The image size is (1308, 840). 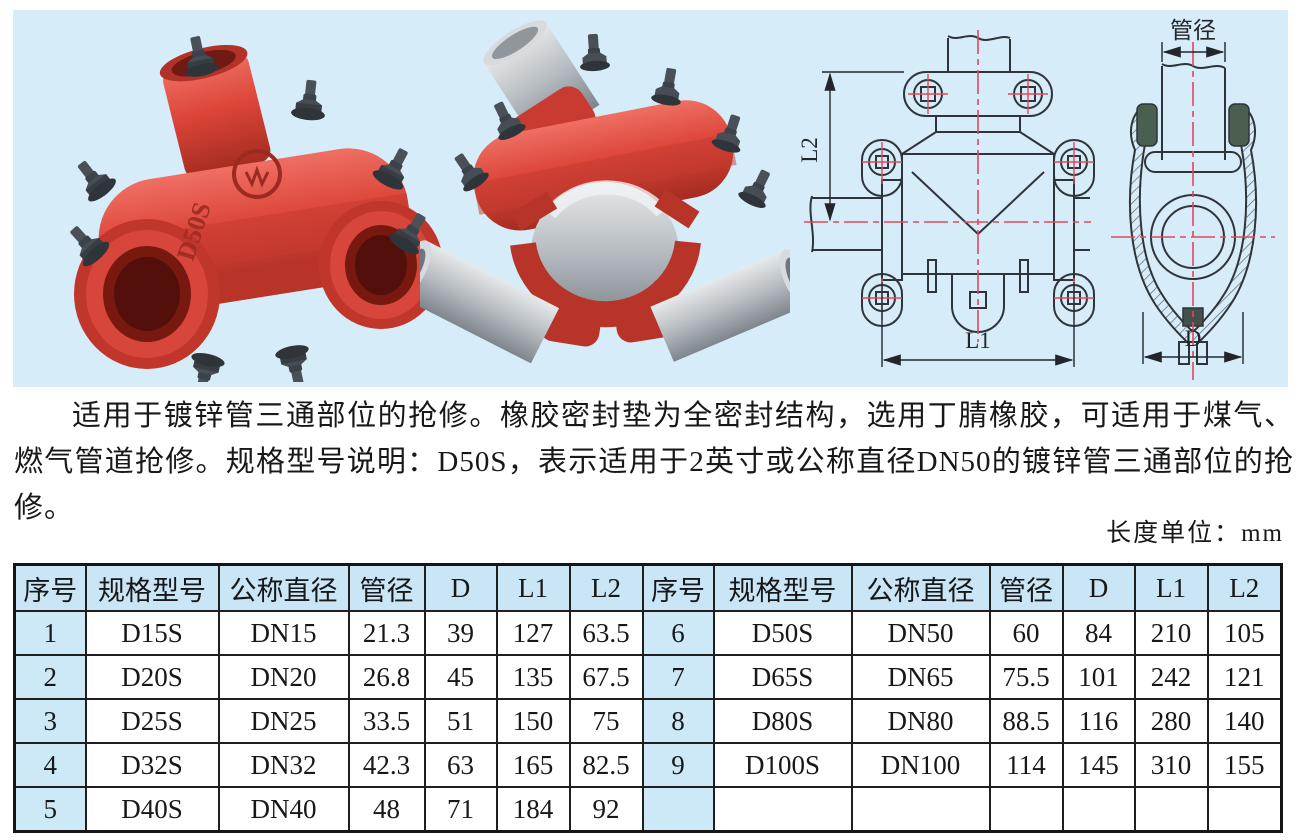 I want to click on table-header-row: 序号 规格型号 公称直径 管径 D L1 L2 序号 规格型号 公称直径 管径 D L1 L2, so click(x=648, y=587).